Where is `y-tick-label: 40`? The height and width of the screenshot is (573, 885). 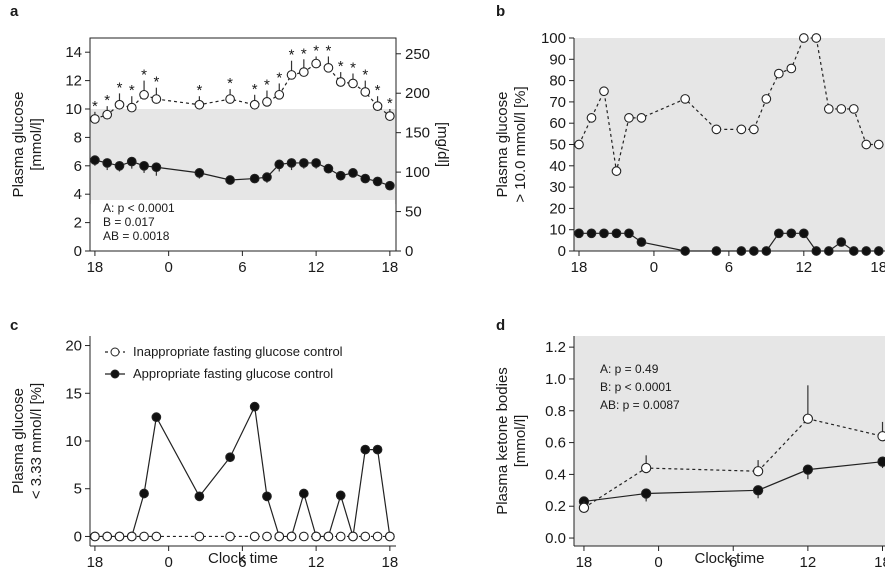
y-tick-label: 40 is located at coordinates (557, 166).